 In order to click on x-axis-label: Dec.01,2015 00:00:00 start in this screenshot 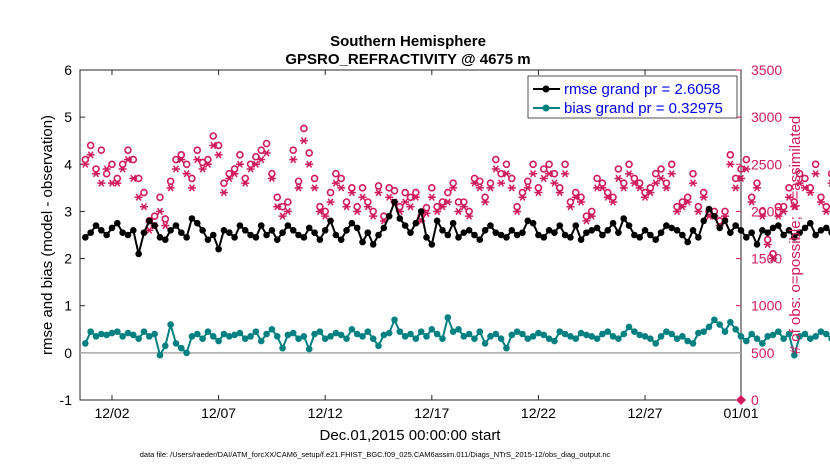, I will do `click(411, 435)`.